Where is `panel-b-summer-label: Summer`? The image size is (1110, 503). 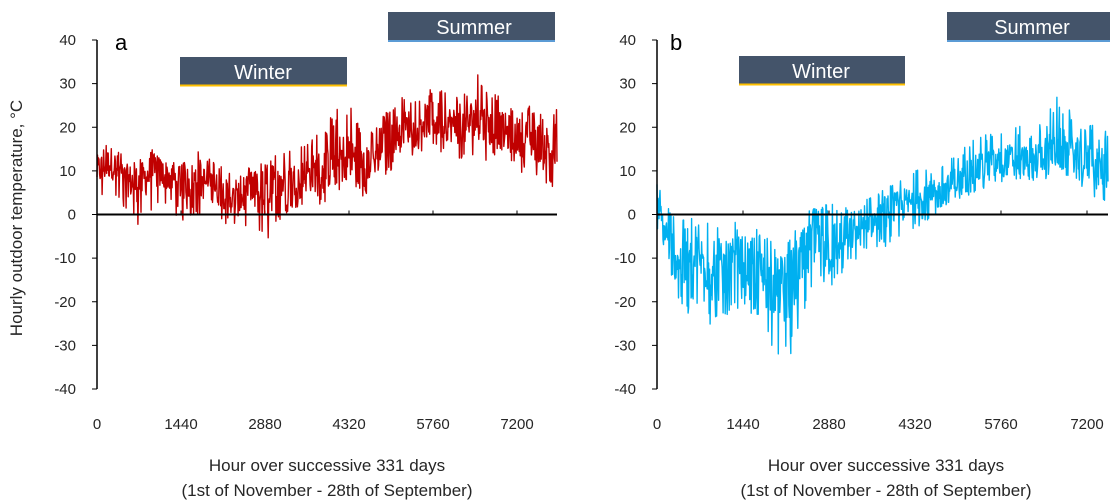 panel-b-summer-label: Summer is located at coordinates (1032, 28).